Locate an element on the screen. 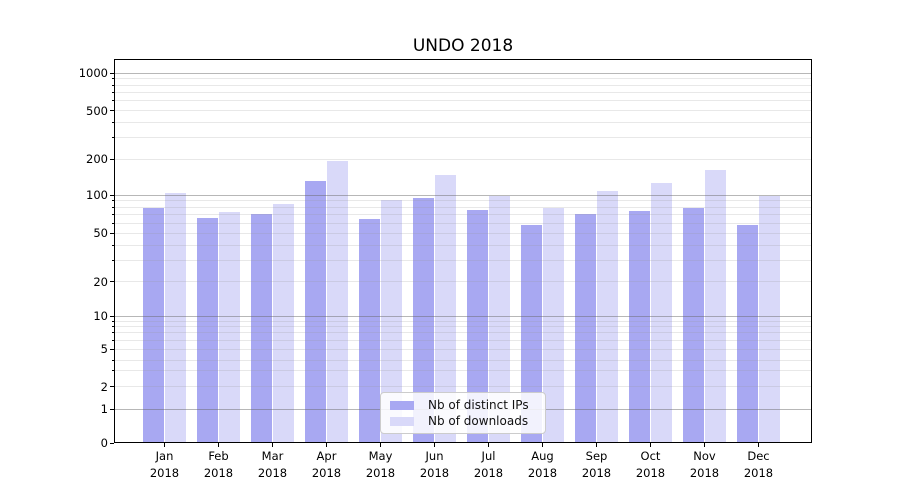 The image size is (900, 500). x-tick-sep is located at coordinates (596, 445).